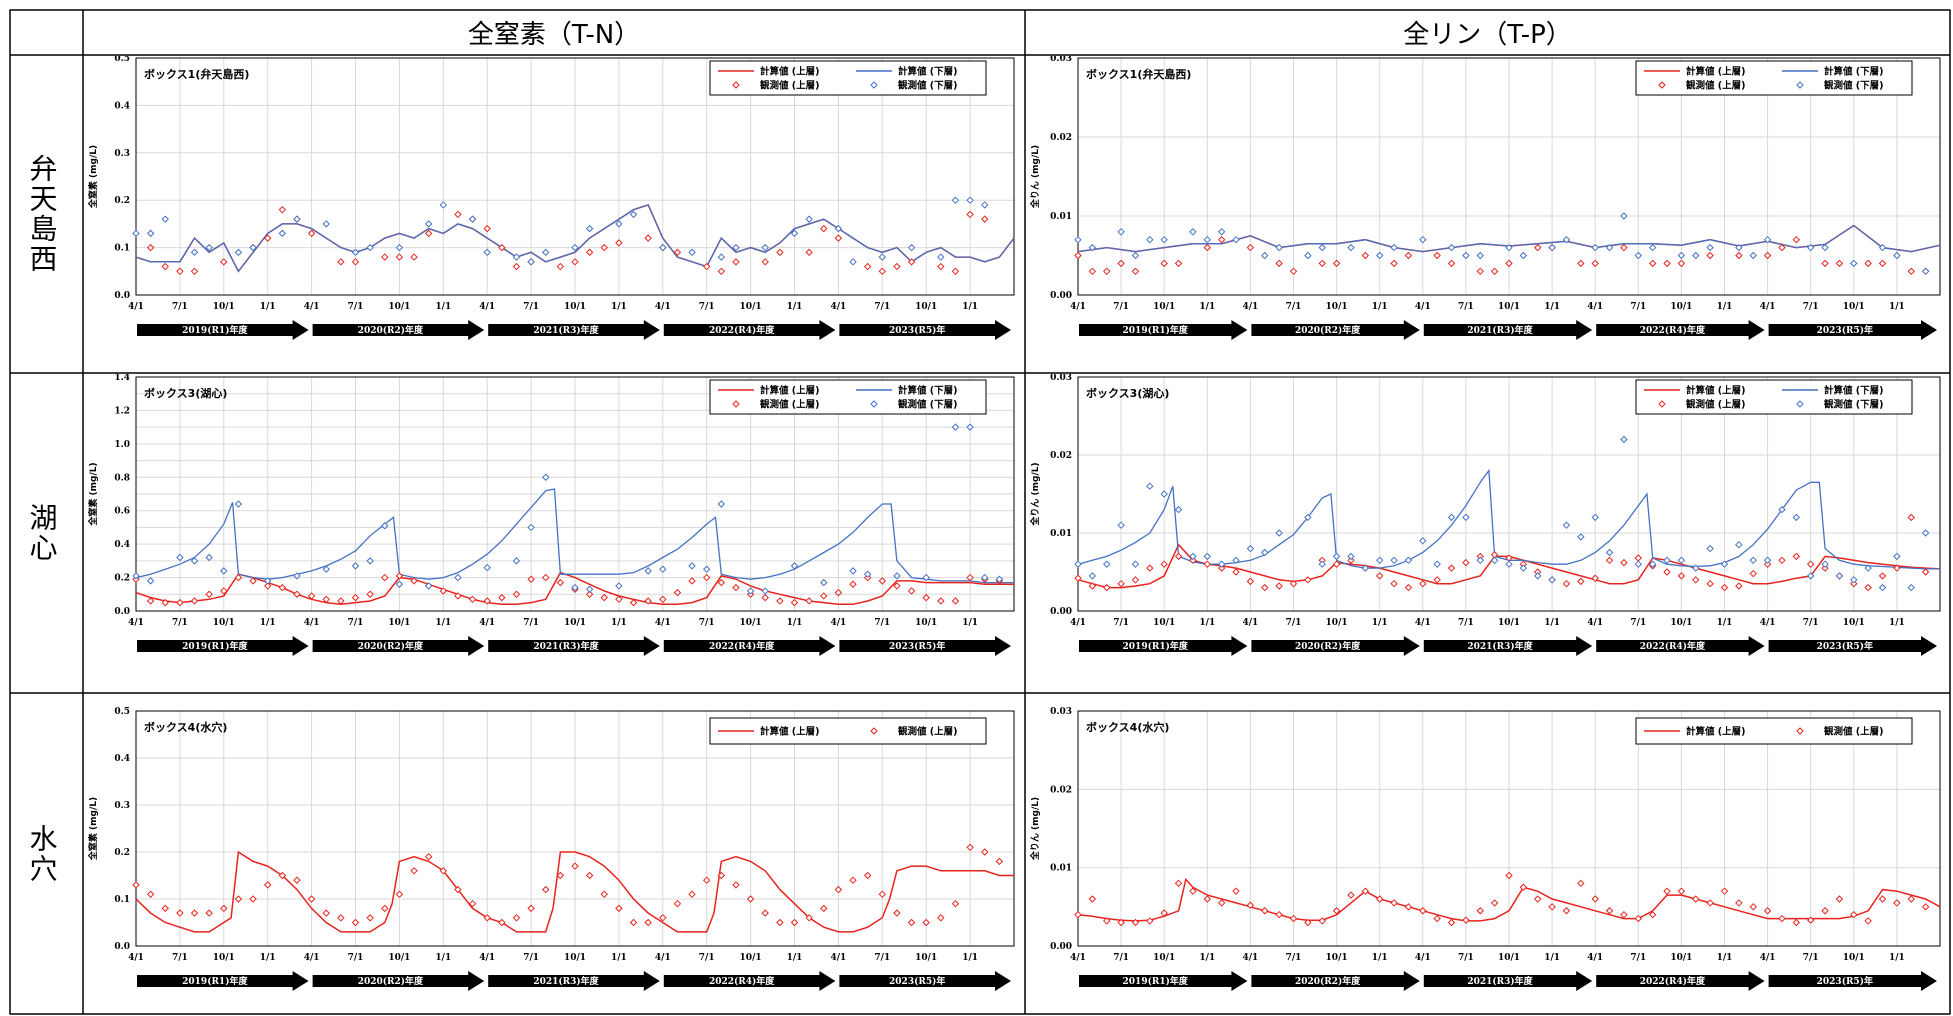 The image size is (1953, 1016). I want to click on row-label-koshin: 湖心, so click(42, 533).